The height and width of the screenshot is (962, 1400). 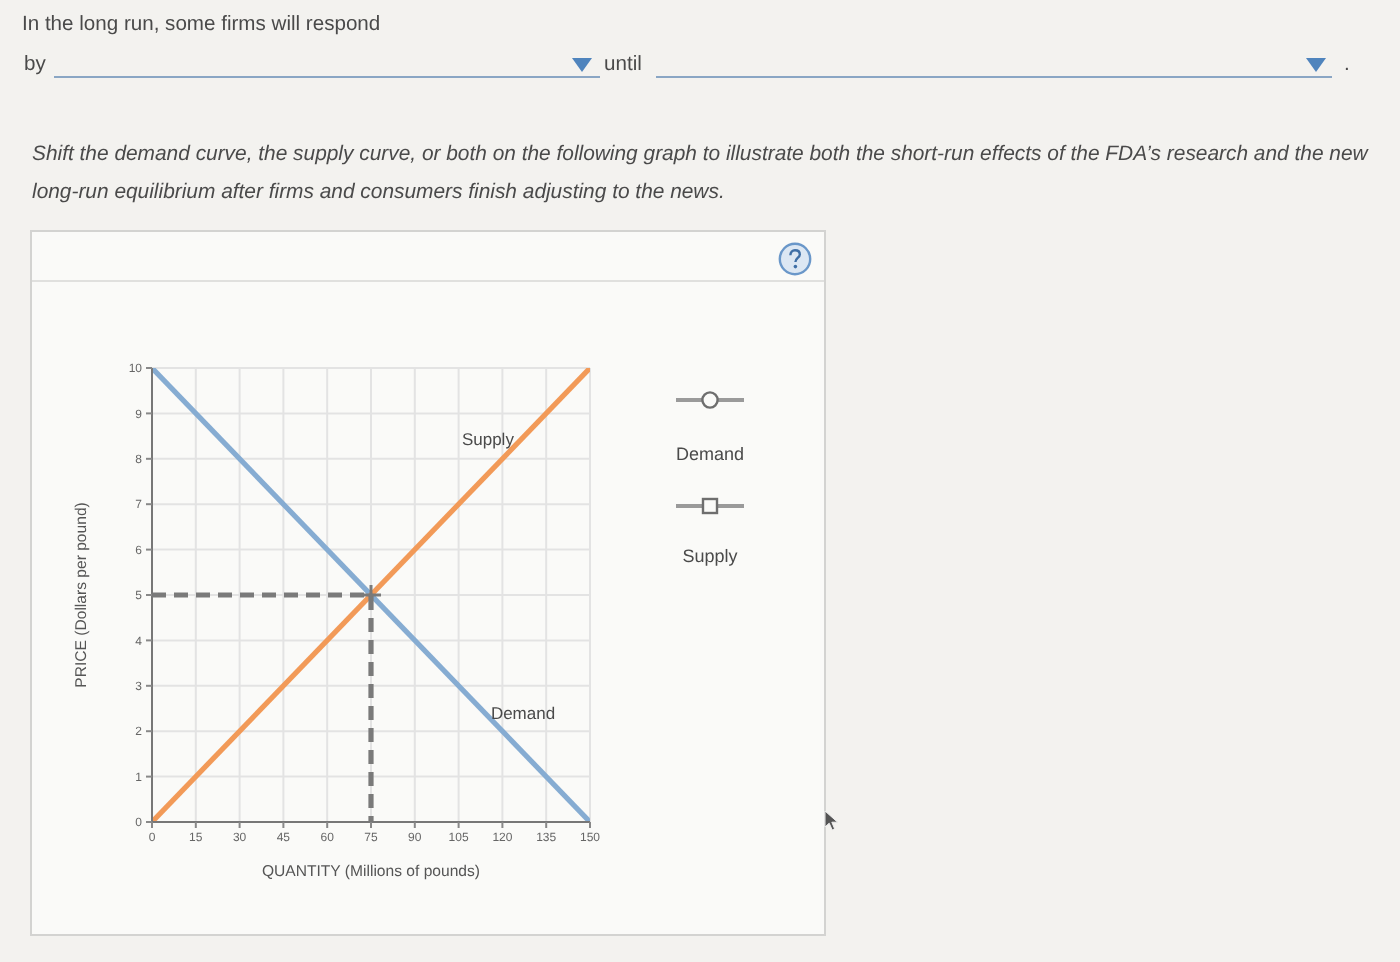 What do you see at coordinates (523, 713) in the screenshot?
I see `series-label: Demand` at bounding box center [523, 713].